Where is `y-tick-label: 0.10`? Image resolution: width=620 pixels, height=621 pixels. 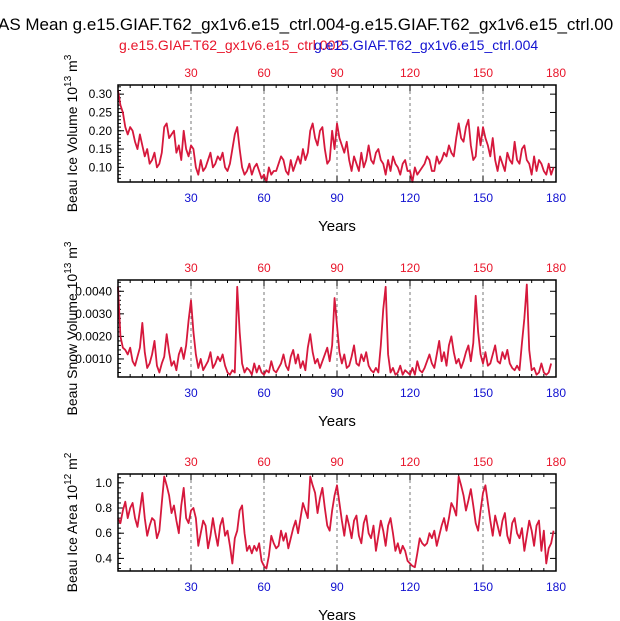 y-tick-label: 0.10 is located at coordinates (101, 167).